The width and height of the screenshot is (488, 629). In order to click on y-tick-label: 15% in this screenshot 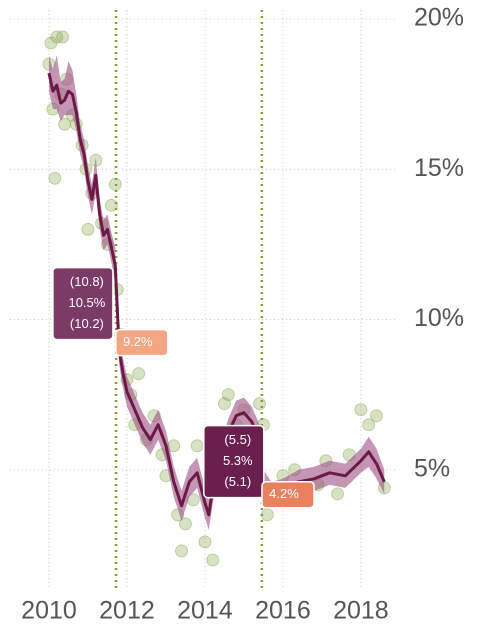, I will do `click(439, 168)`.